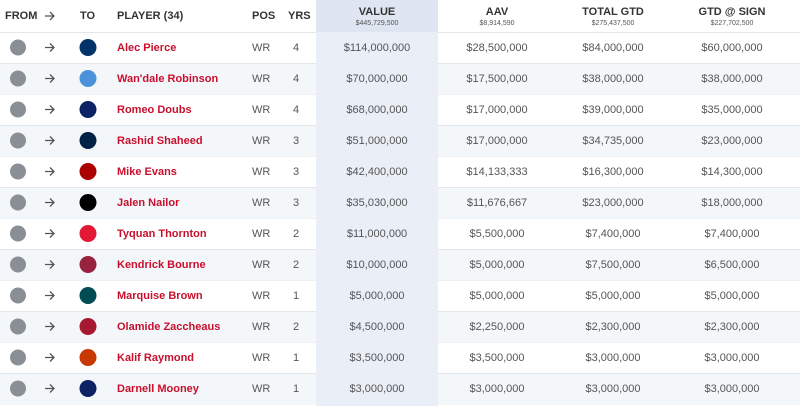 The height and width of the screenshot is (406, 800). I want to click on player-name: Alec Pierce, so click(147, 48).